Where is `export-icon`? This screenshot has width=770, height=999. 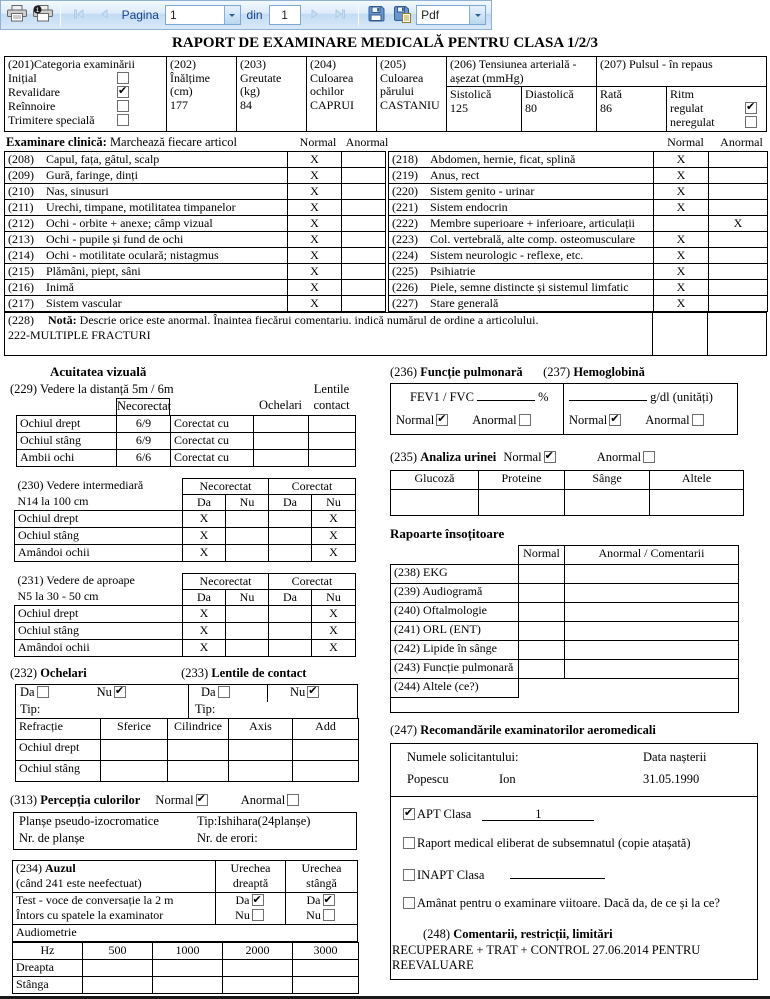
export-icon is located at coordinates (402, 15).